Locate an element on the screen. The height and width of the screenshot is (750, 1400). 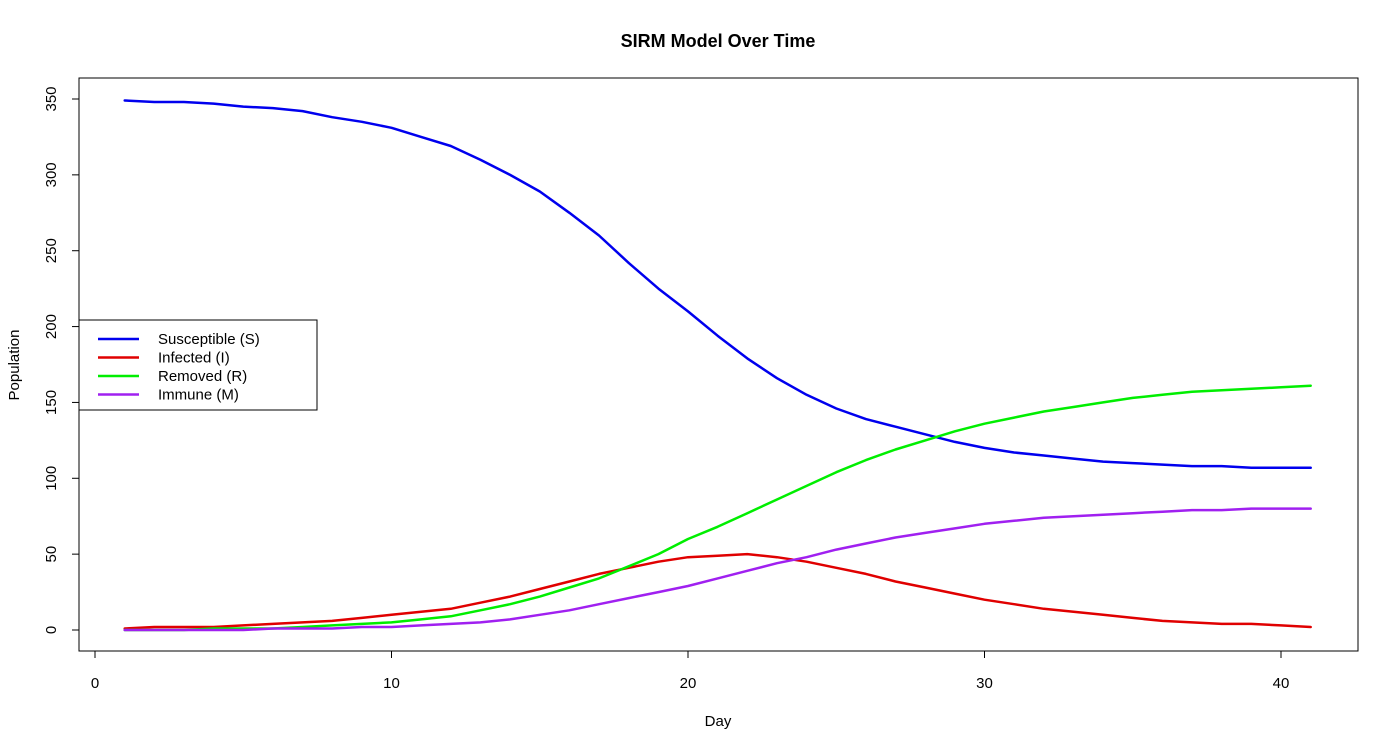
y-tick-label: 350 is located at coordinates (51, 98).